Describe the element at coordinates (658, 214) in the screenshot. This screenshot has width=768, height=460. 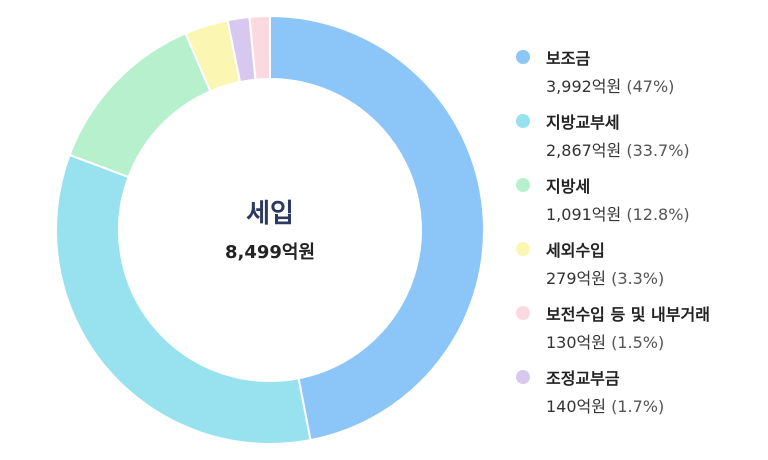
I see `legend-percent: (12.8%)` at that location.